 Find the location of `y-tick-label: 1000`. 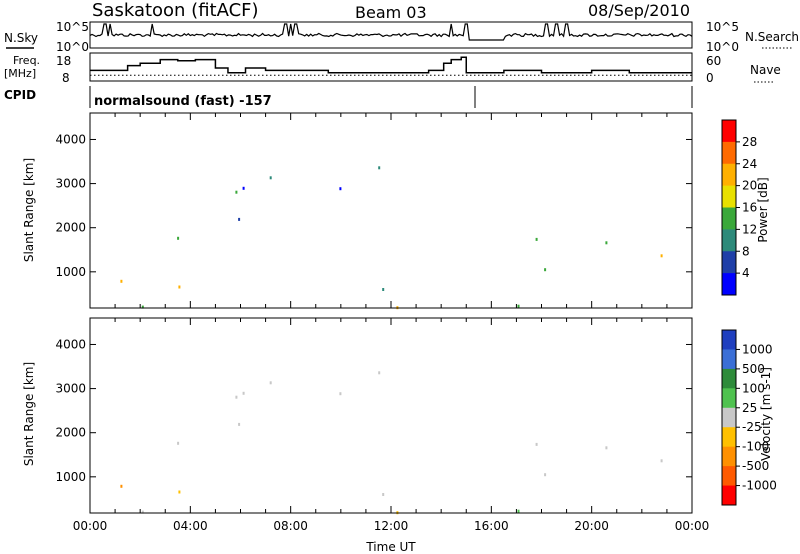

y-tick-label: 1000 is located at coordinates (70, 477).